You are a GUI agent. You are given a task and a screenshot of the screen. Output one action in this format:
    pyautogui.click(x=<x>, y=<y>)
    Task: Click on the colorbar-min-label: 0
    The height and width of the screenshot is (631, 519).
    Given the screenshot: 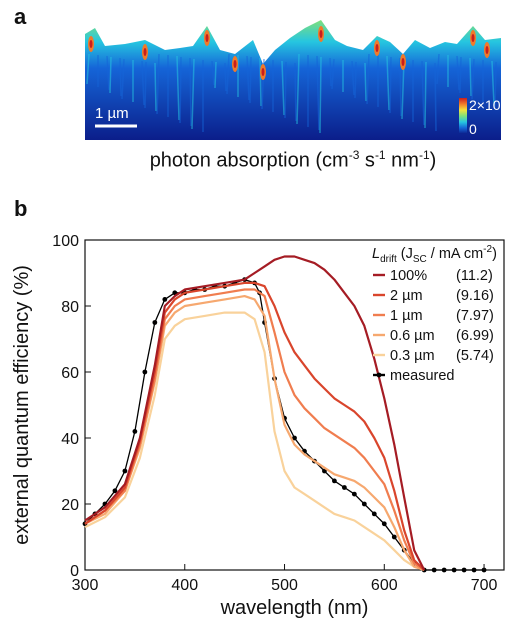 What is the action you would take?
    pyautogui.click(x=473, y=129)
    